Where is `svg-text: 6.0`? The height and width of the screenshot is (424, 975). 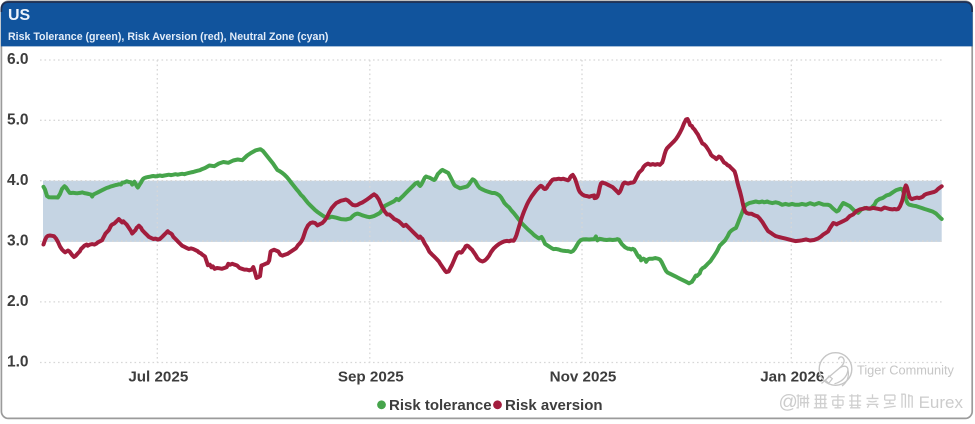 svg-text: 6.0 is located at coordinates (18, 59).